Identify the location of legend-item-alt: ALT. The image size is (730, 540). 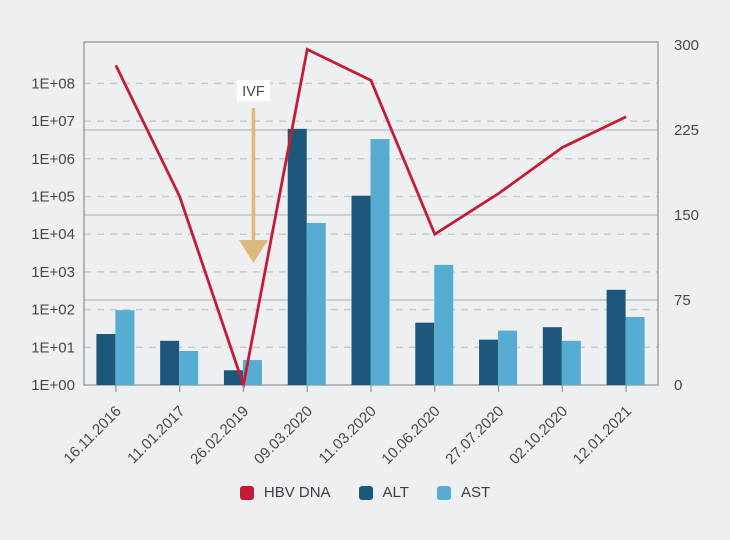
(383, 492).